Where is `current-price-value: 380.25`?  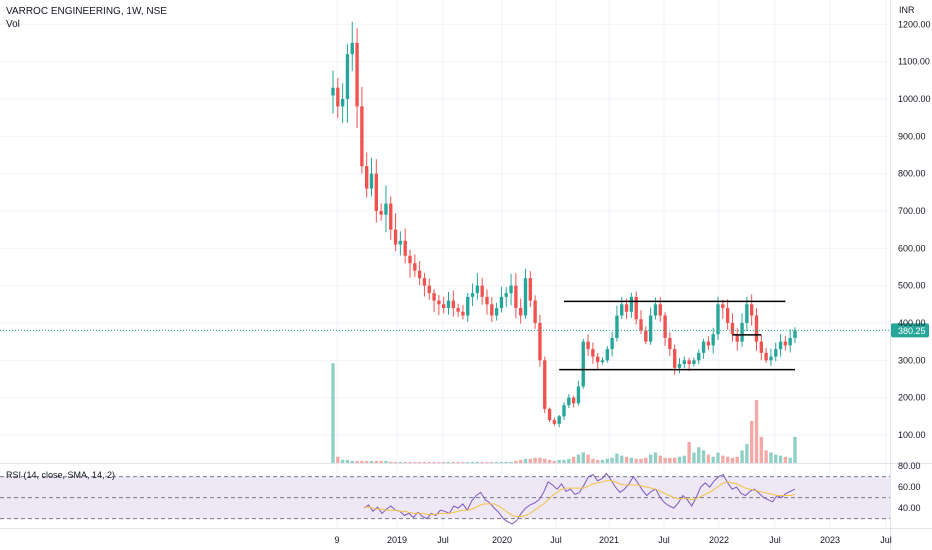 current-price-value: 380.25 is located at coordinates (912, 331).